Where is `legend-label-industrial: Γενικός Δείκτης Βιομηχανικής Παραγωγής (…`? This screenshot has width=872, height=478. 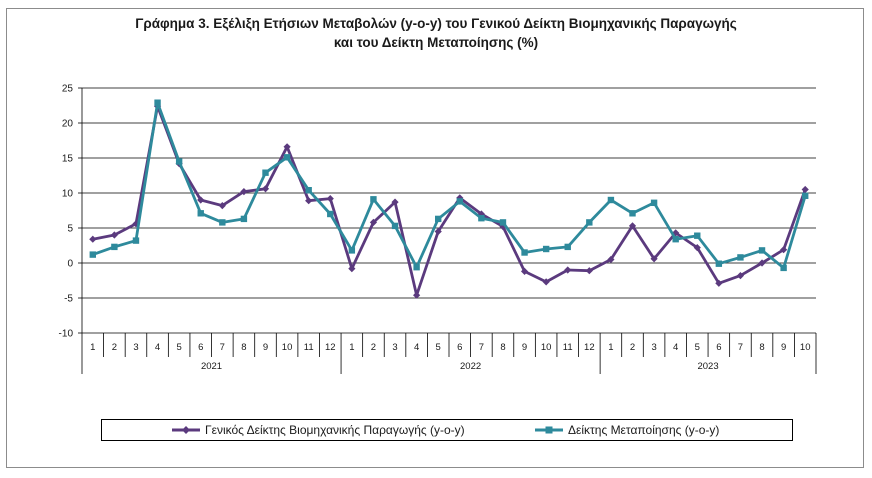 legend-label-industrial: Γενικός Δείκτης Βιομηχανικής Παραγωγής (… is located at coordinates (335, 430).